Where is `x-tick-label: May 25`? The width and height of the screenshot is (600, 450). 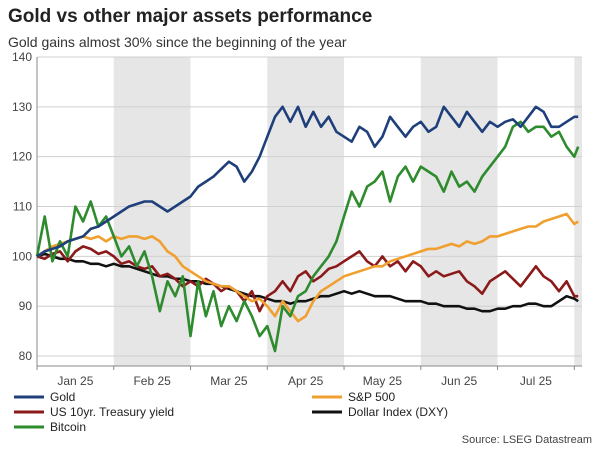 x-tick-label: May 25 is located at coordinates (383, 381).